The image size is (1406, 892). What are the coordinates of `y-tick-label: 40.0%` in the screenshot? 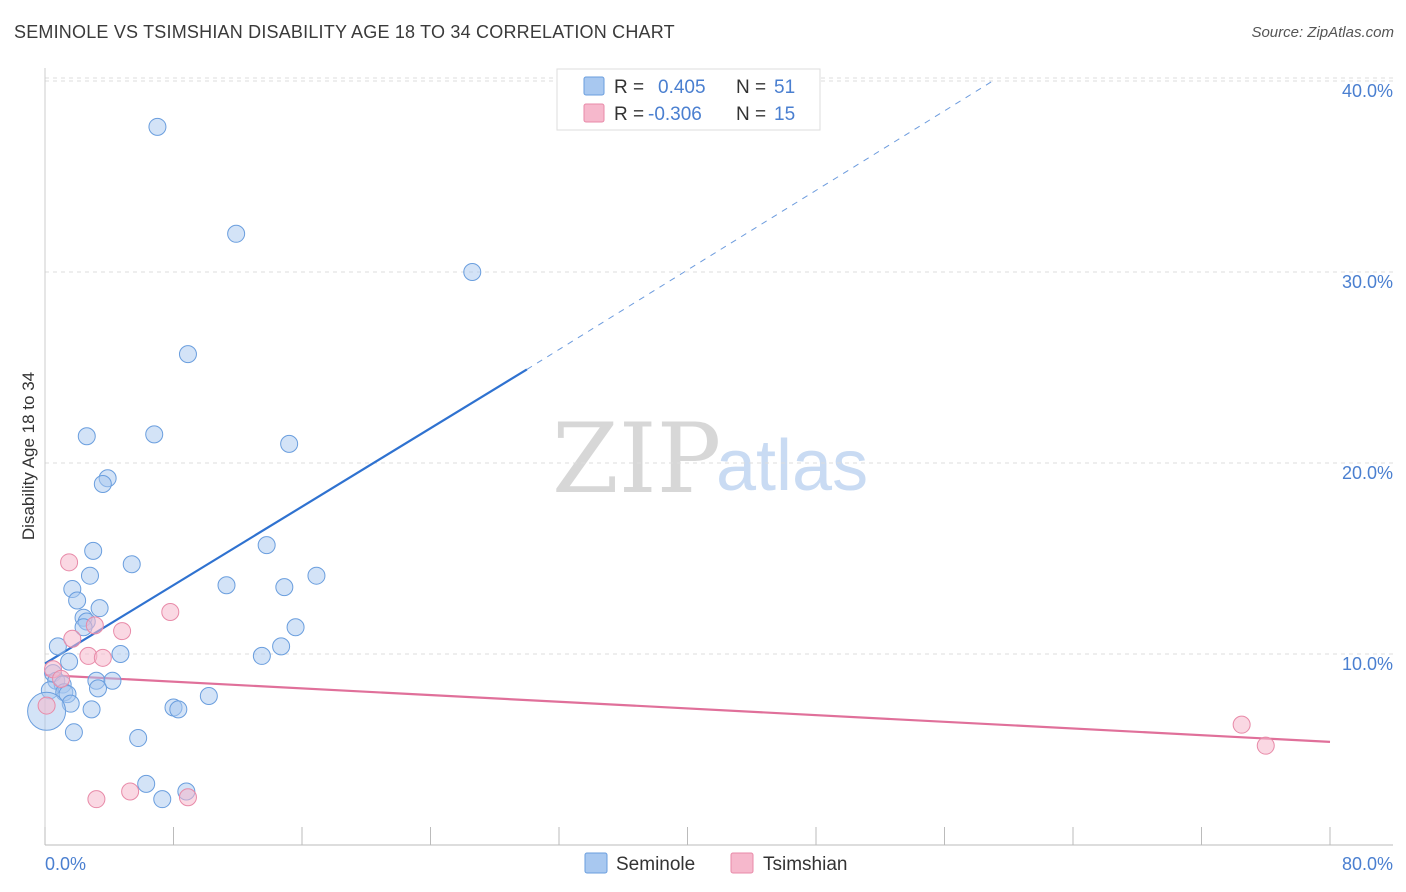 It's located at (1367, 91).